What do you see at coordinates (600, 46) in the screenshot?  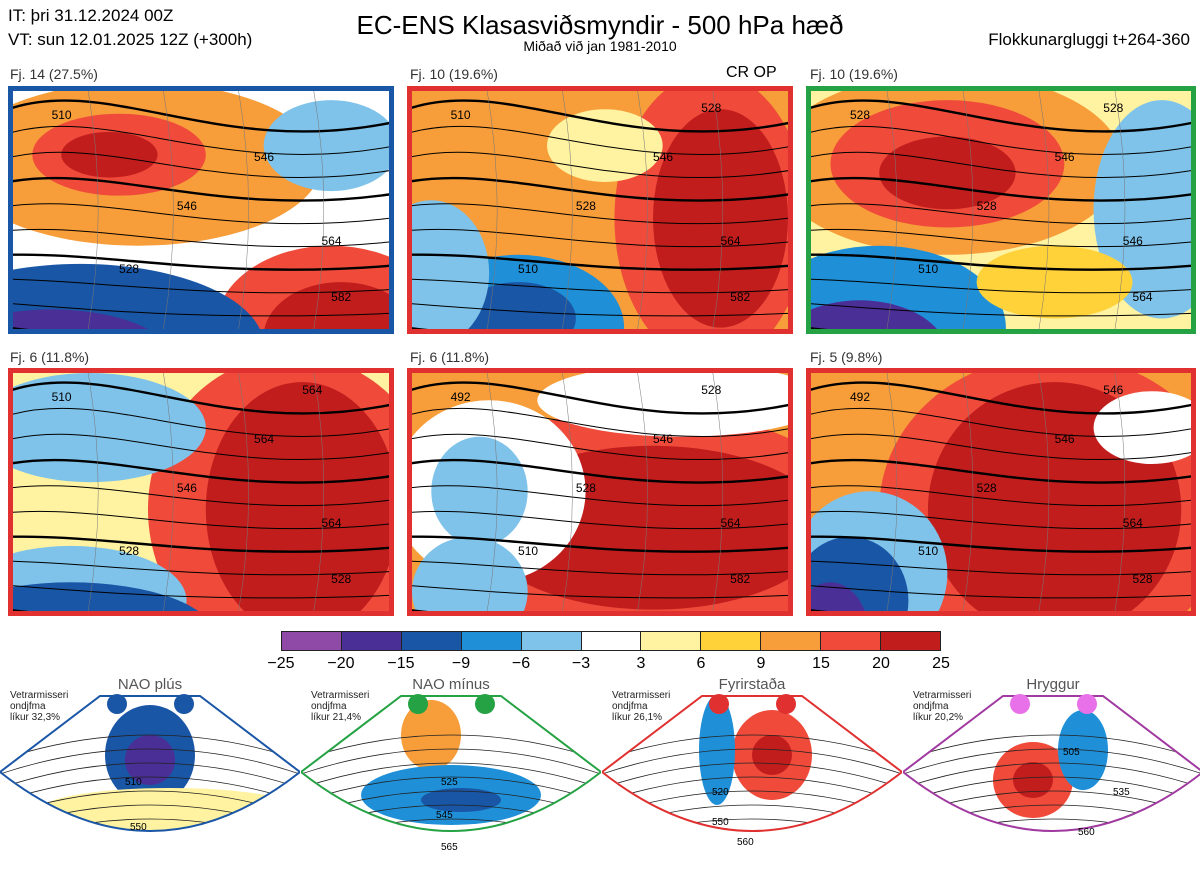 I see `page-subtitle: Miðað við jan 1981-2010` at bounding box center [600, 46].